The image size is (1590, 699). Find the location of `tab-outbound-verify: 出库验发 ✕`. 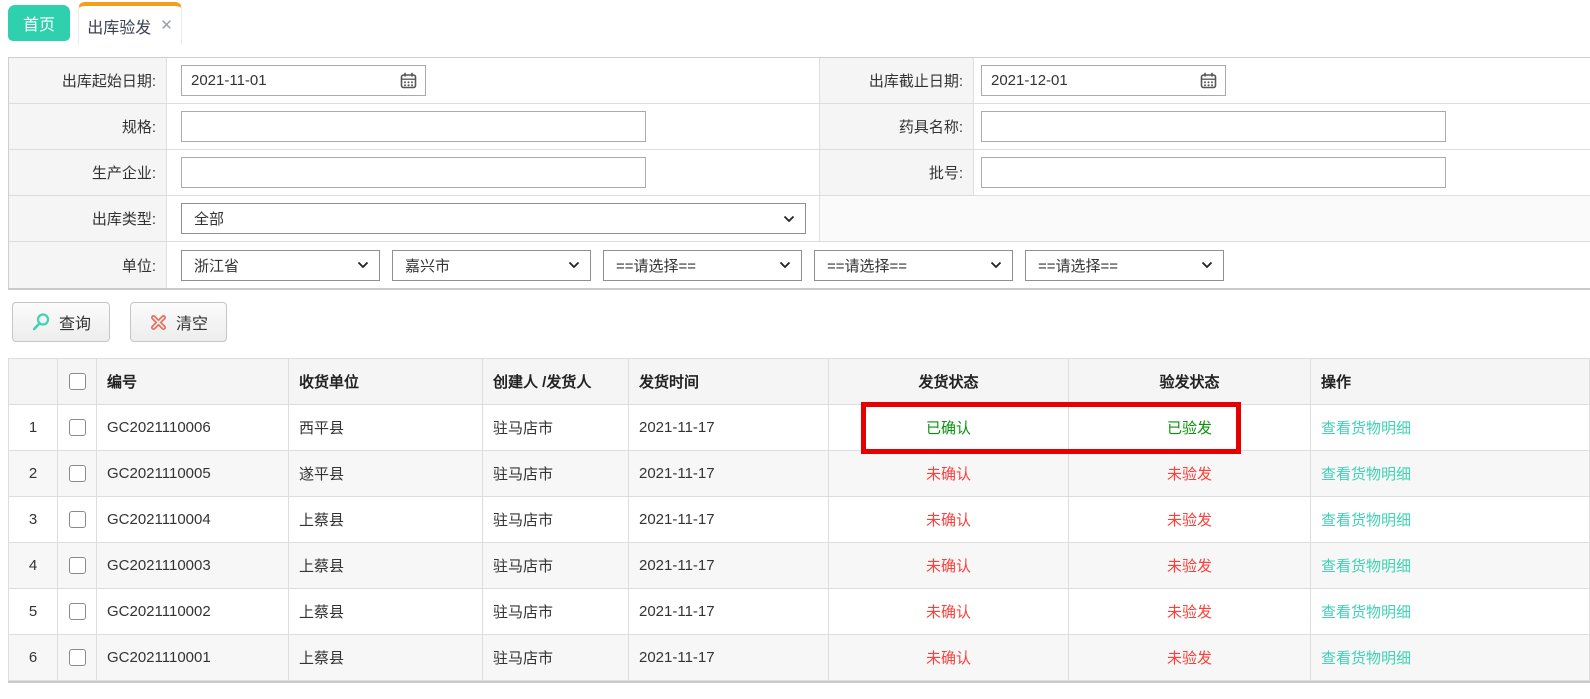

tab-outbound-verify: 出库验发 ✕ is located at coordinates (130, 23).